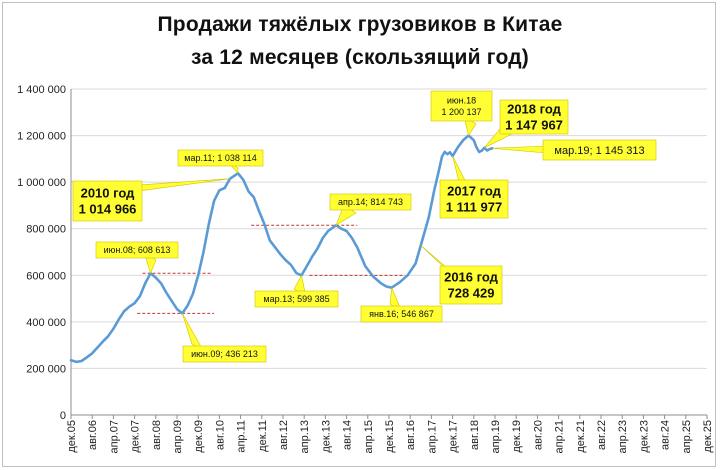  I want to click on x-tick-label: апр.13, so click(305, 436).